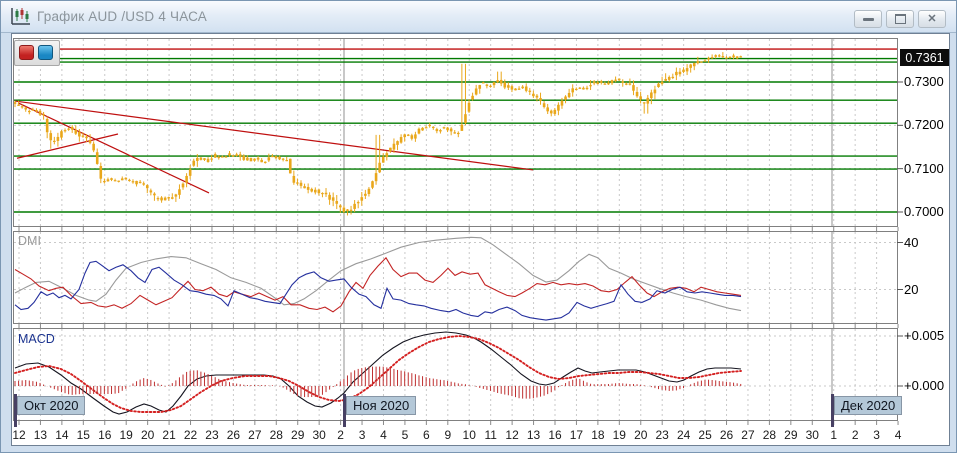 This screenshot has height=453, width=957. I want to click on month-label-окт: Окт 2020, so click(51, 405).